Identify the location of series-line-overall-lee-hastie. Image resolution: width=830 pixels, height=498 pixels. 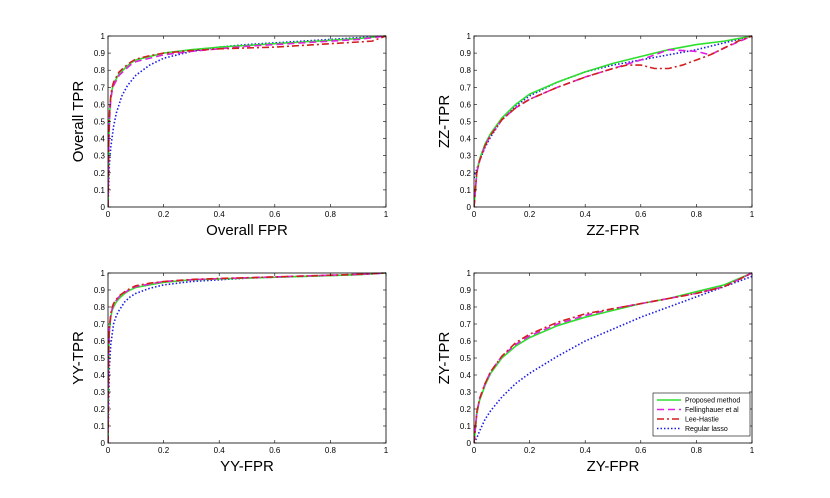
(247, 121).